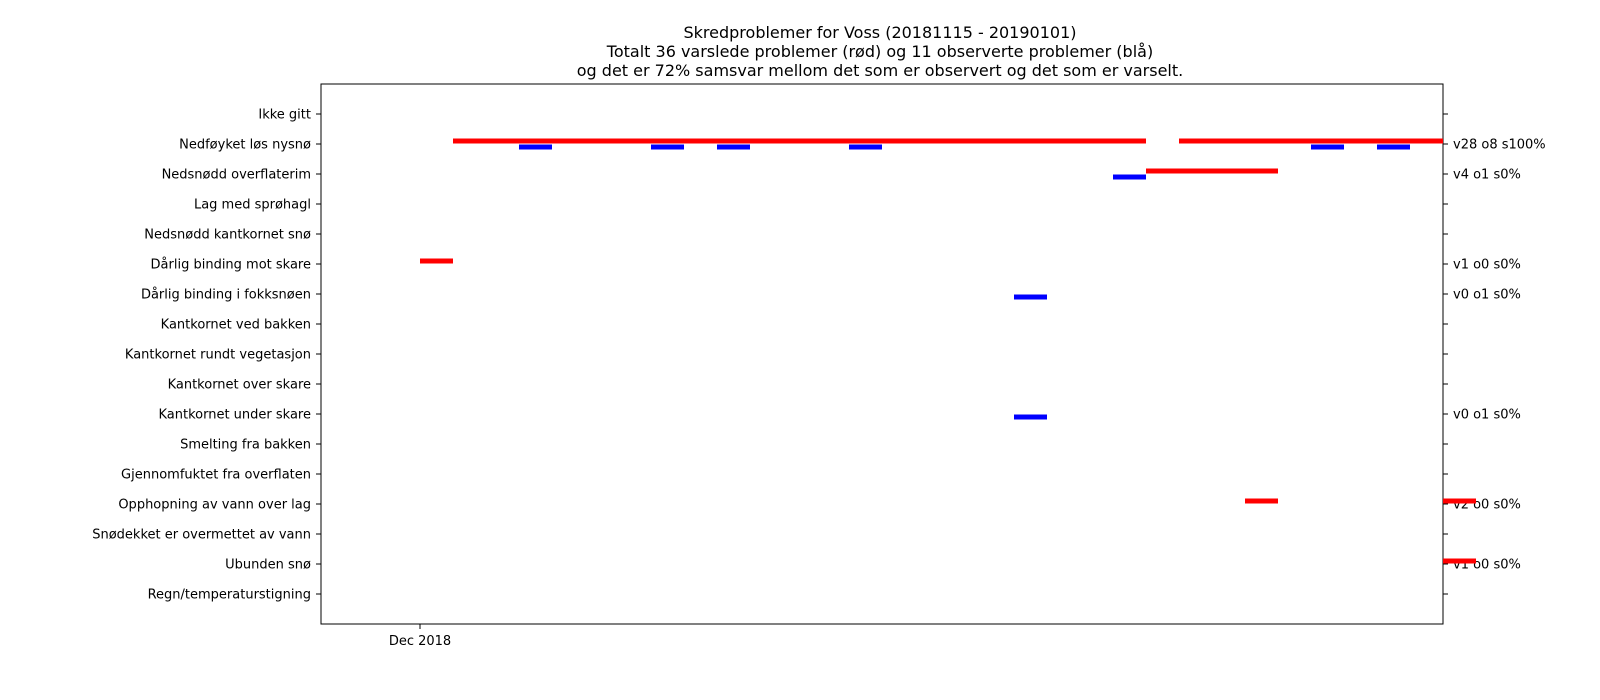 This screenshot has height=700, width=1600. I want to click on y-tick-label: Kantkornet ved bakken, so click(236, 325).